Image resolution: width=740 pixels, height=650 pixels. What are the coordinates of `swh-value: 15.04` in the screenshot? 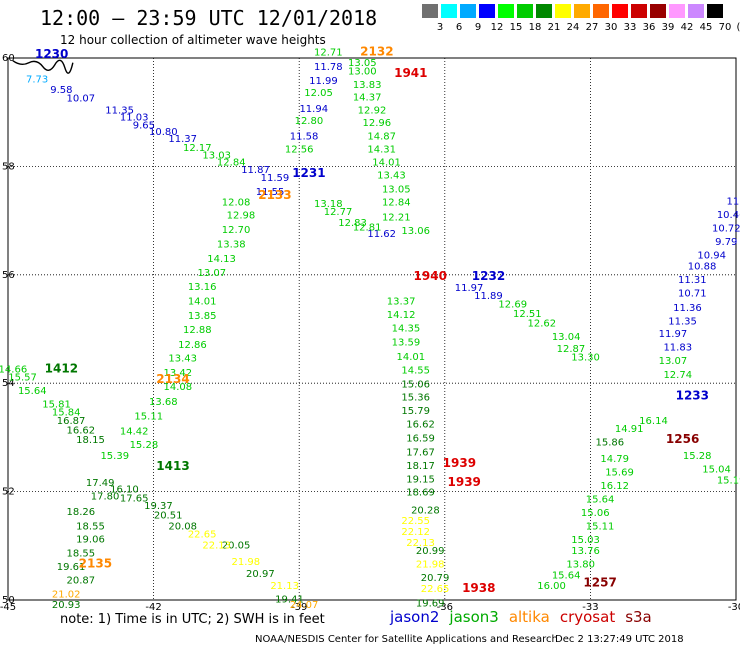 It's located at (716, 470).